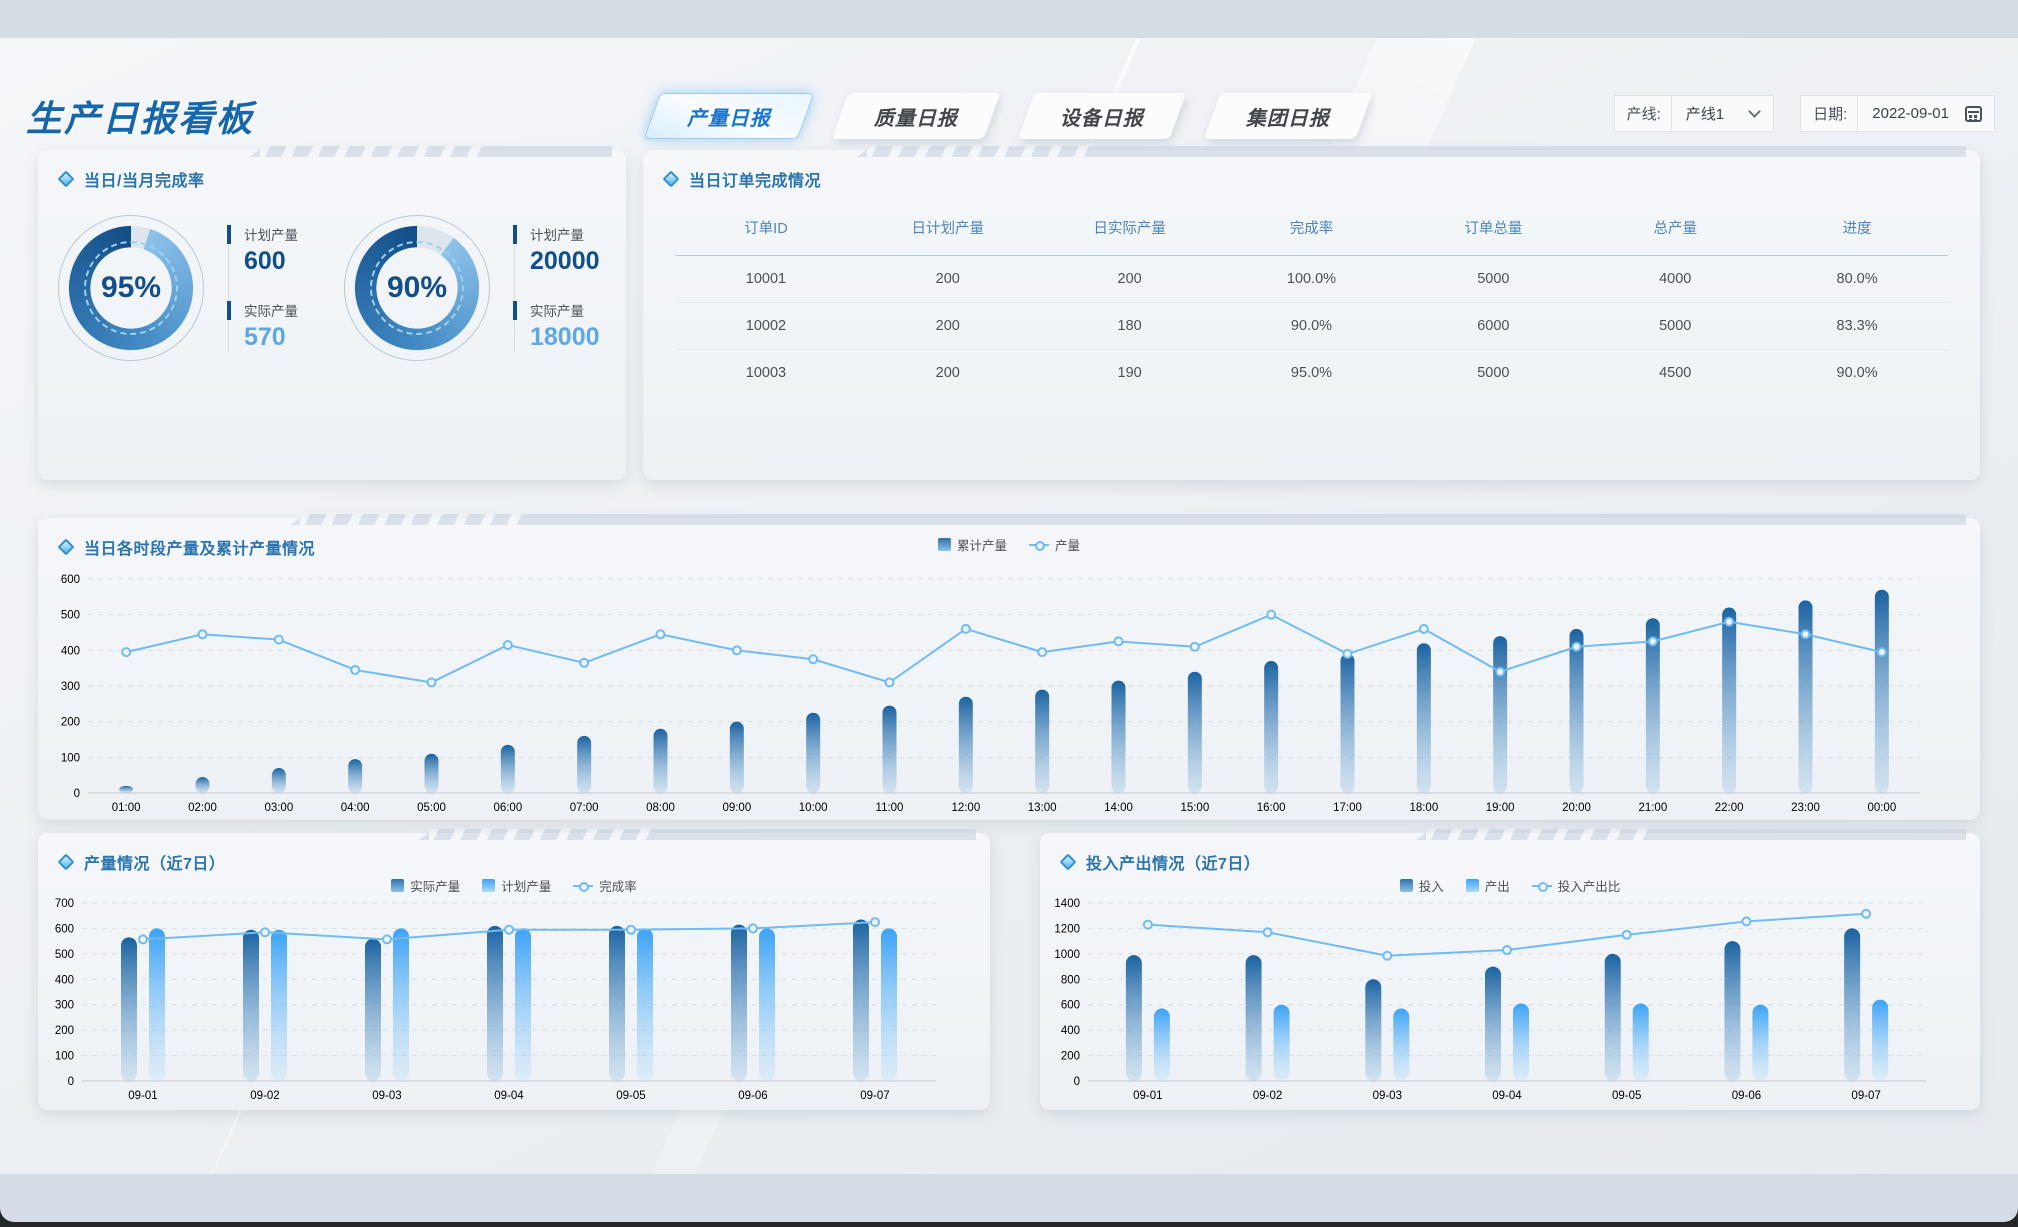  I want to click on table-cell: 10002, so click(766, 326).